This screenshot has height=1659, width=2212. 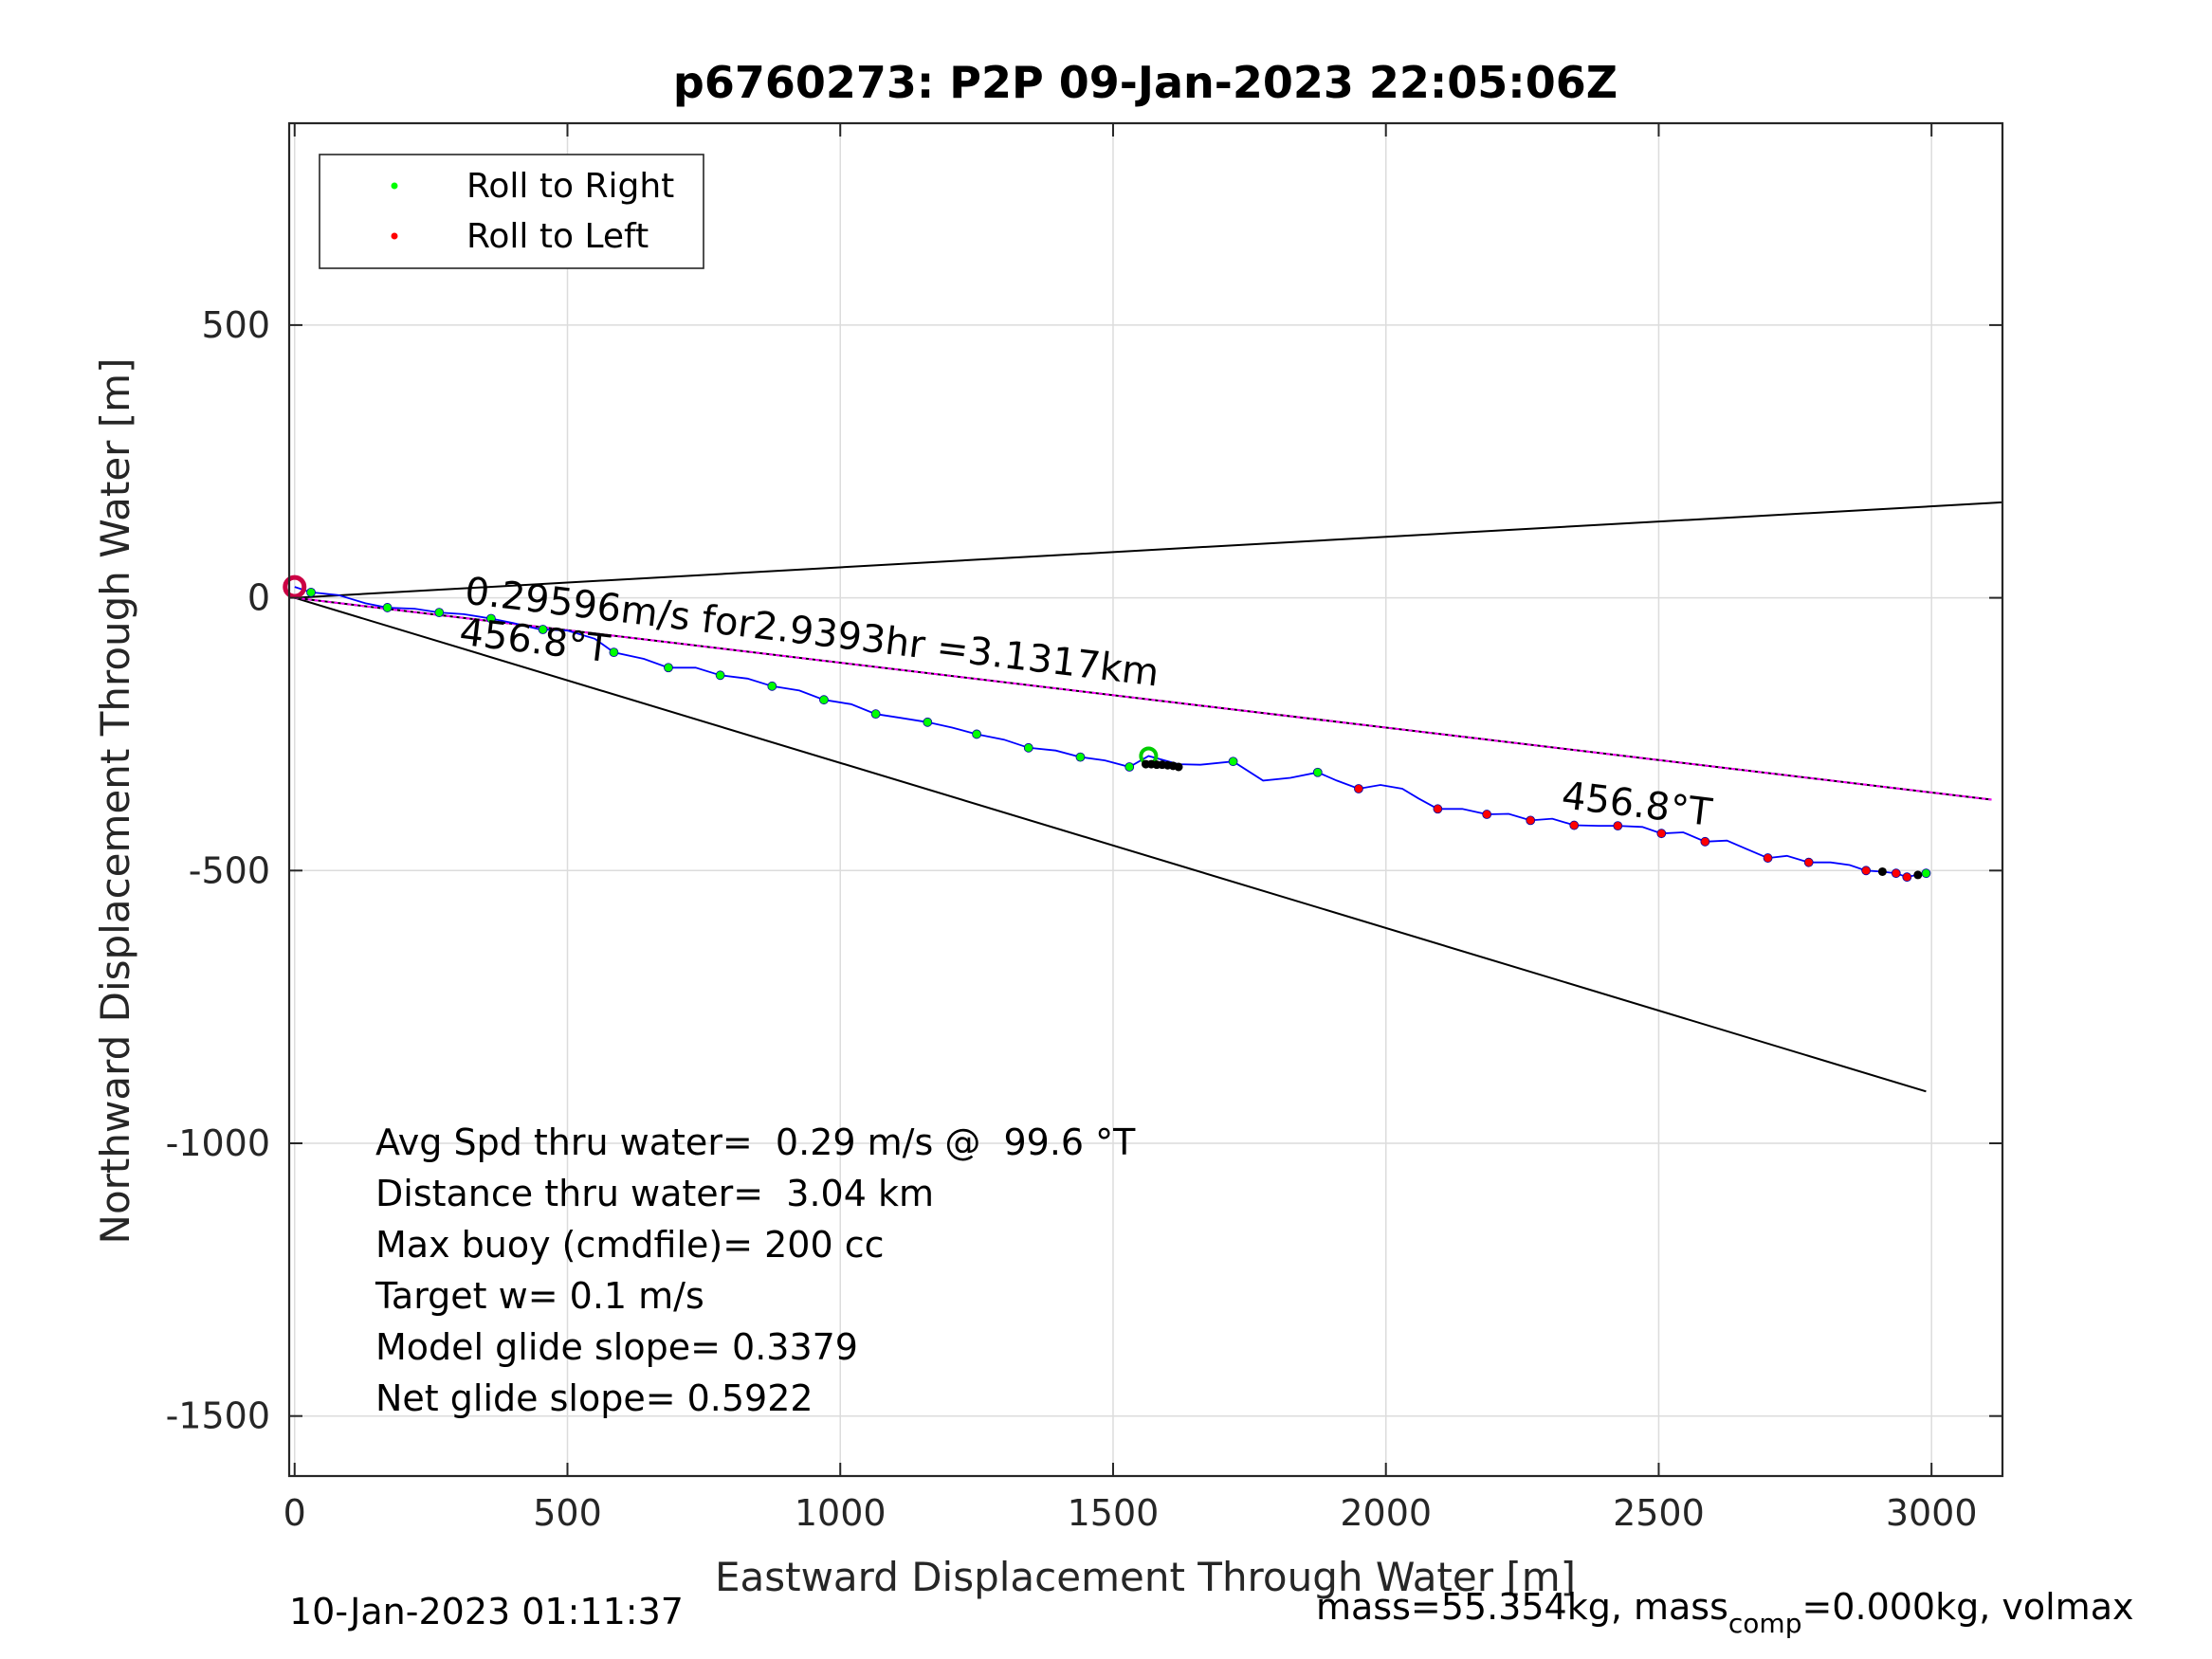 What do you see at coordinates (594, 1398) in the screenshot?
I see `stats-line-net-glide: Net glide slope= 0.5922` at bounding box center [594, 1398].